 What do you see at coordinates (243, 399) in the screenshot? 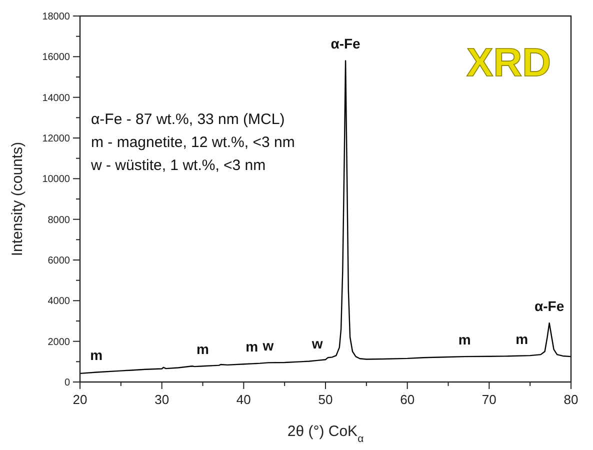
I see `x-tick-label: 40` at bounding box center [243, 399].